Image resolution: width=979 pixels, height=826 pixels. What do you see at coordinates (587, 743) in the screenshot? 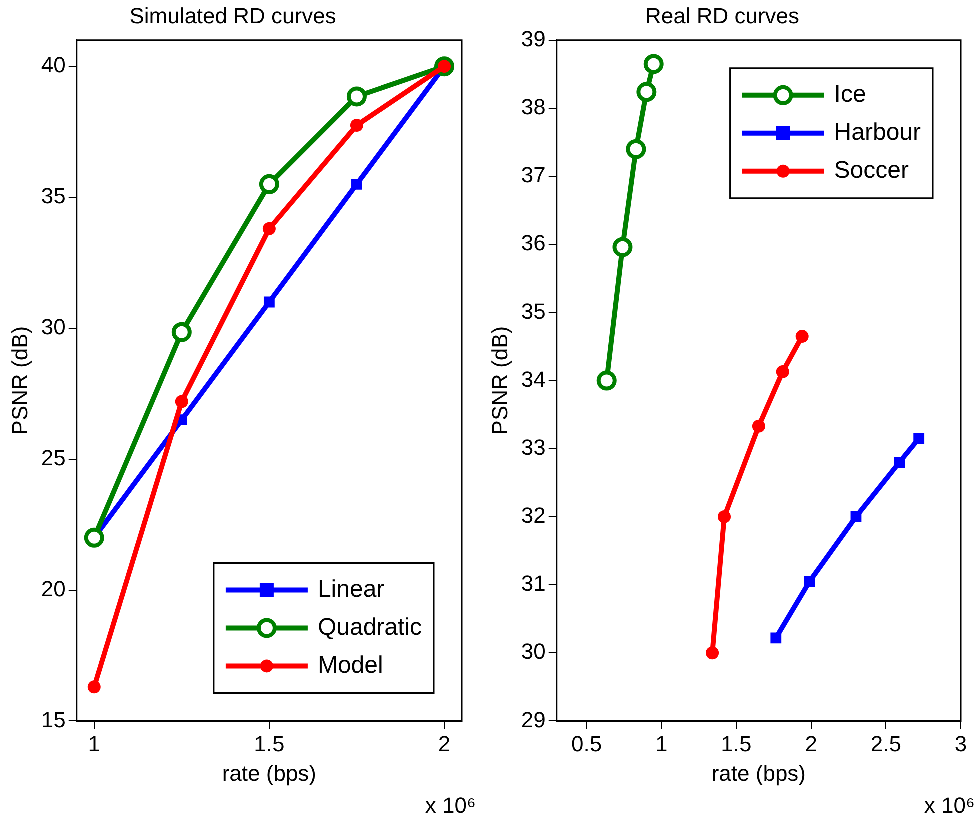
I see `x-tick-label: 0.5` at bounding box center [587, 743].